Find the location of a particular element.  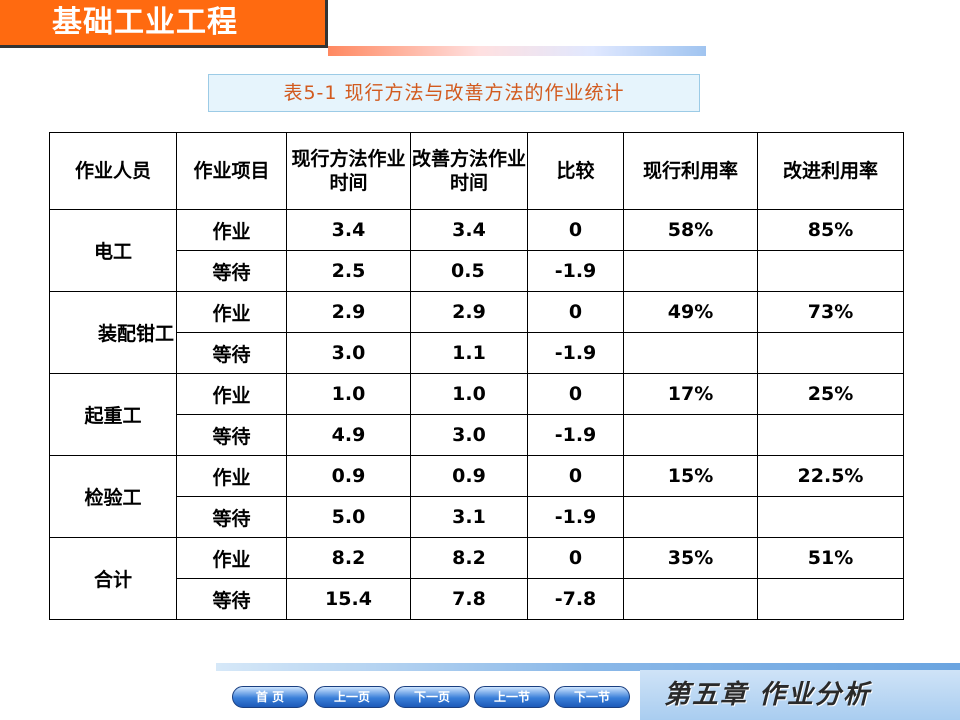

current-time-cell: 4.9 is located at coordinates (348, 435).